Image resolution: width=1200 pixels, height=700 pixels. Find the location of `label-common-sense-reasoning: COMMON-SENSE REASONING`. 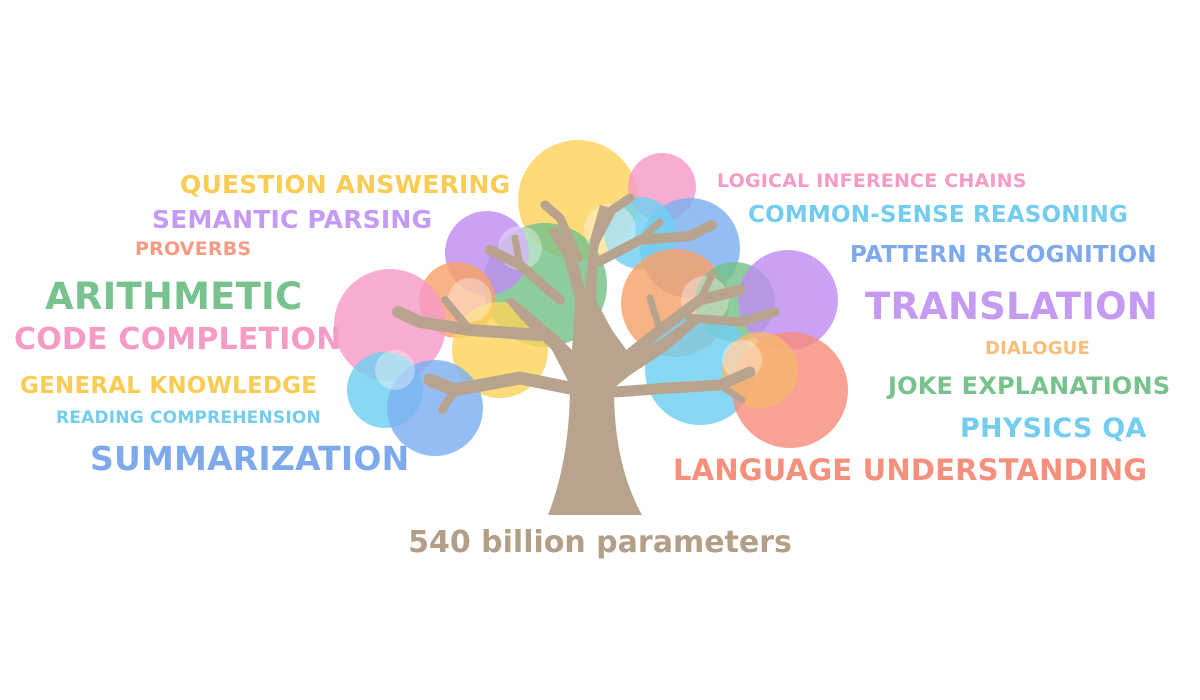

label-common-sense-reasoning: COMMON-SENSE REASONING is located at coordinates (938, 215).